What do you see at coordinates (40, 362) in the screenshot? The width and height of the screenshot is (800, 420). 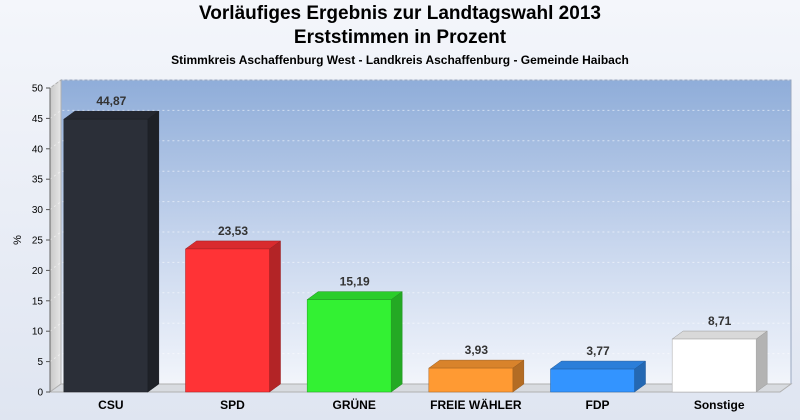 I see `y-tick-label: 5` at bounding box center [40, 362].